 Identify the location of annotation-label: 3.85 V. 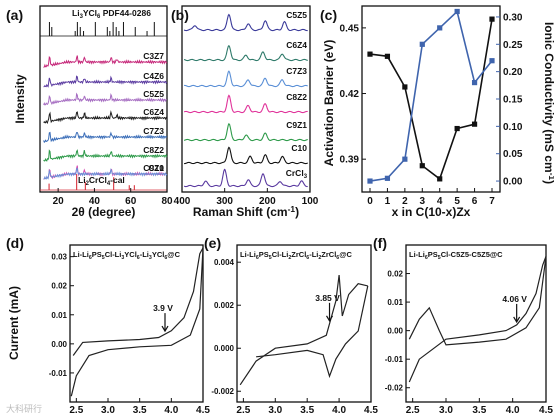
(327, 298).